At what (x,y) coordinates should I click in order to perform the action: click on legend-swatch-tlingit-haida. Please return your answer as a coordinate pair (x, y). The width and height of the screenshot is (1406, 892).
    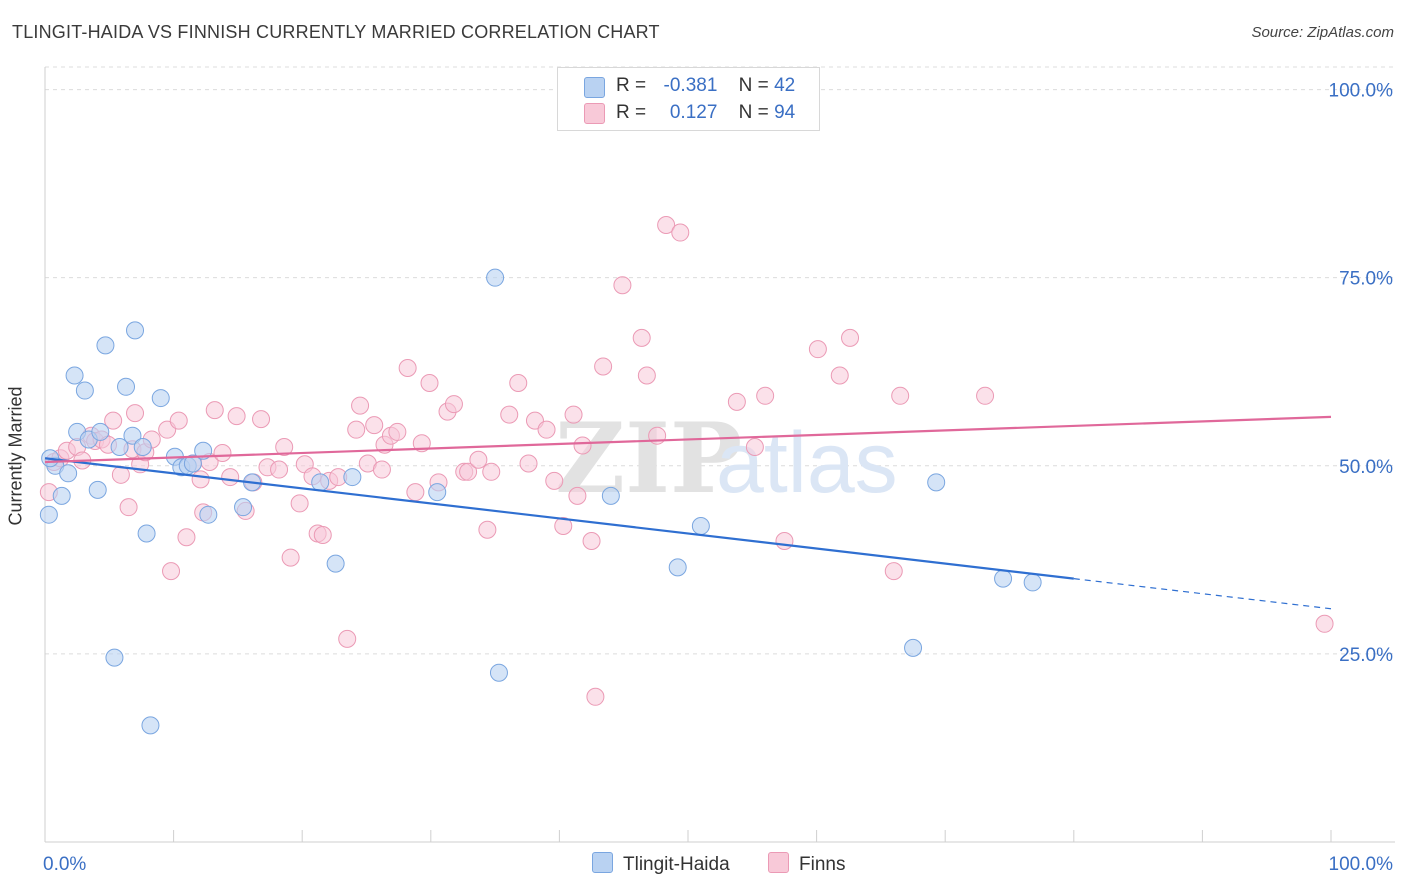
    Looking at the image, I should click on (594, 87).